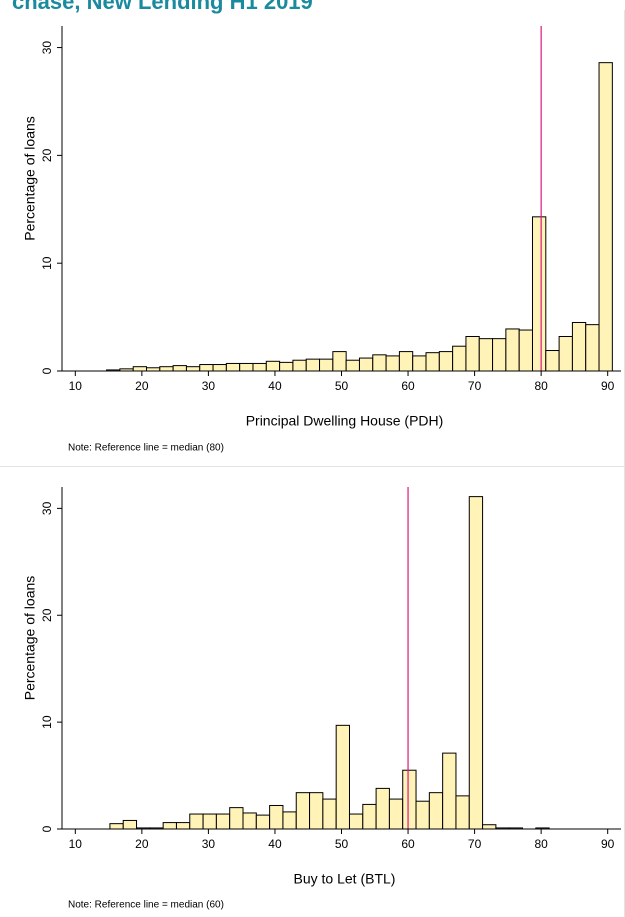 The image size is (625, 917). Describe the element at coordinates (162, 7) in the screenshot. I see `page-title: chase, New Lending H1 2019` at that location.